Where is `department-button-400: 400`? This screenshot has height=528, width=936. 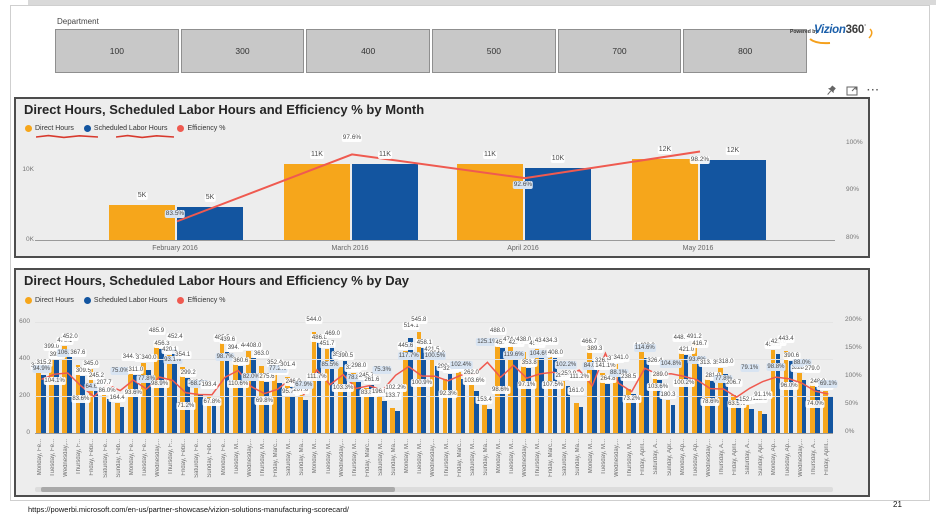 department-button-400: 400 is located at coordinates (368, 51).